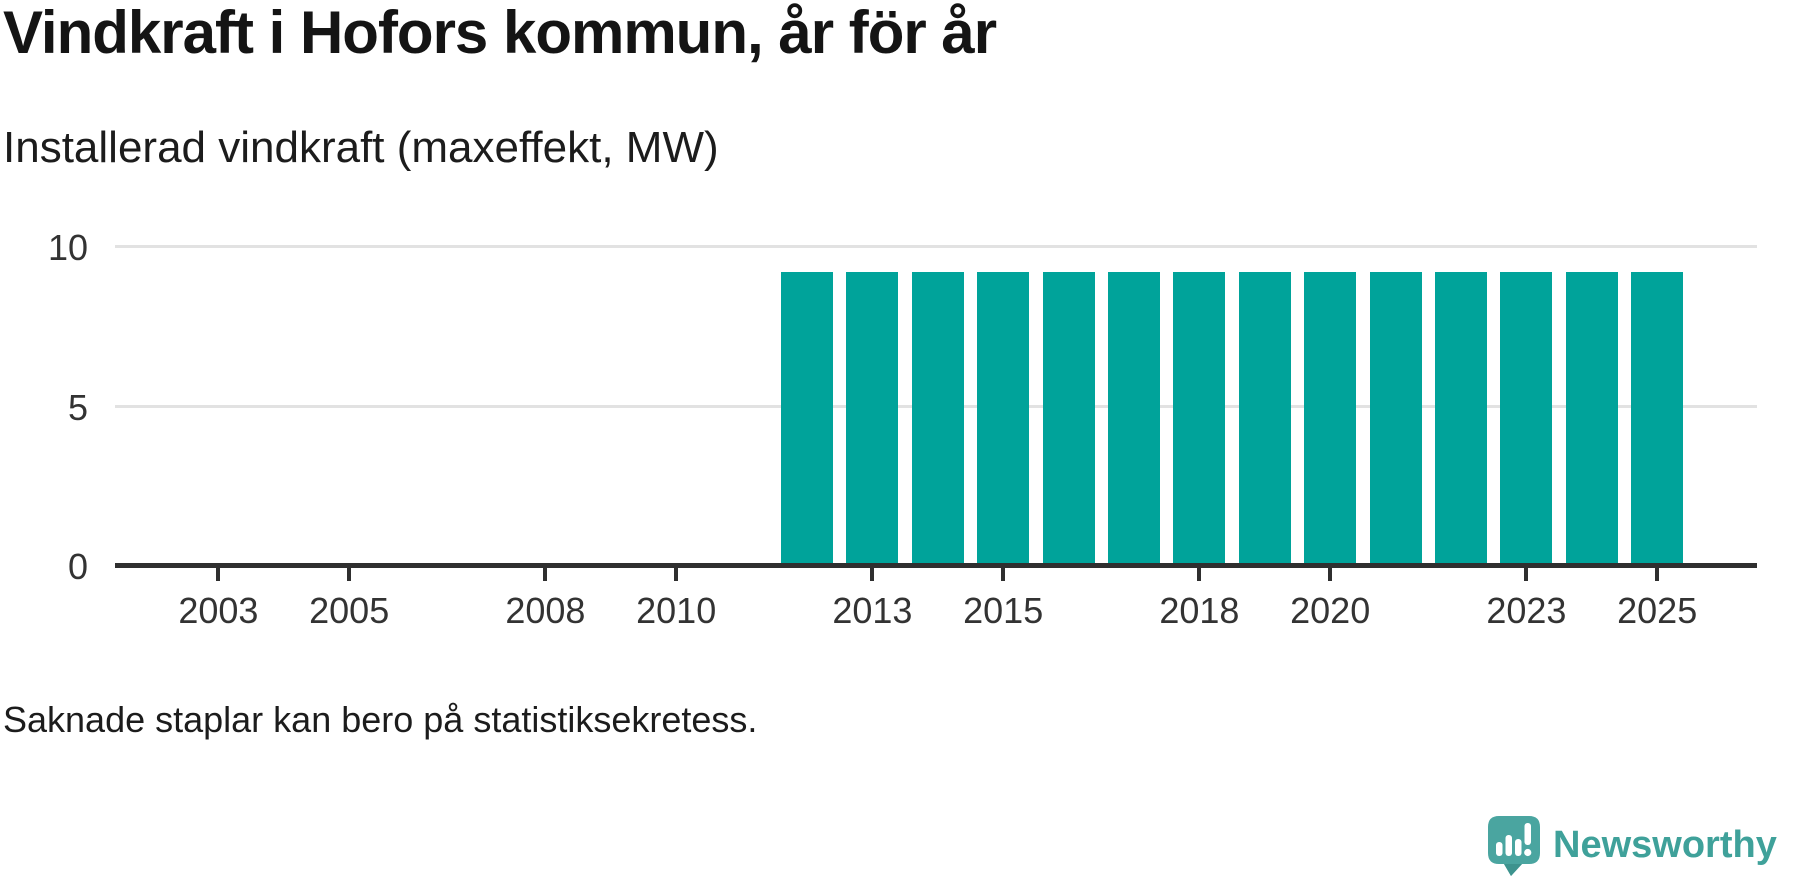 This screenshot has height=879, width=1800. Describe the element at coordinates (500, 33) in the screenshot. I see `chart-title: Vindkraft i Hofors kommun, år för år` at that location.